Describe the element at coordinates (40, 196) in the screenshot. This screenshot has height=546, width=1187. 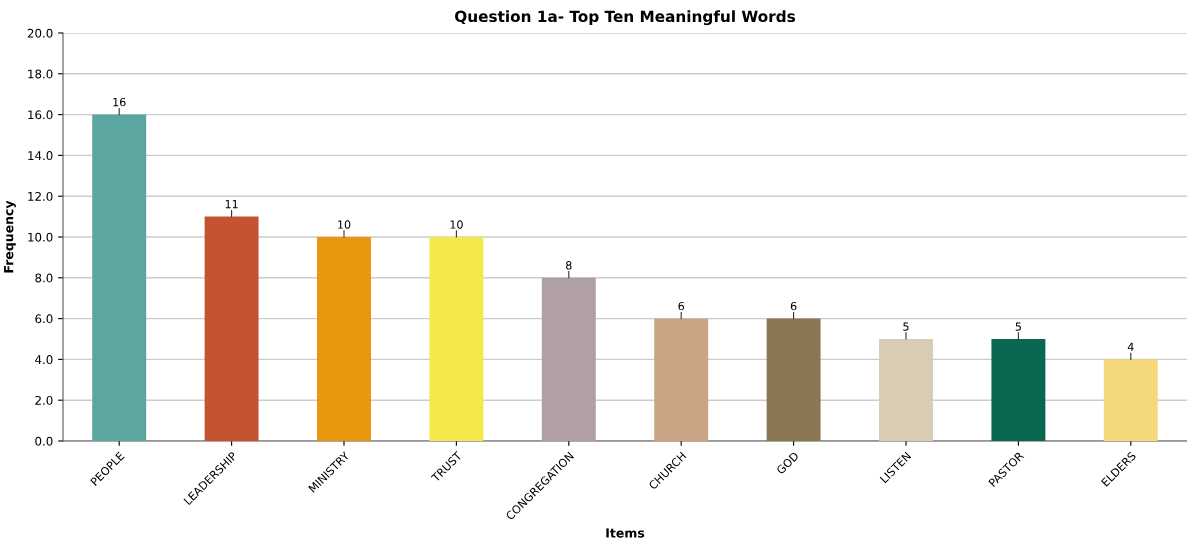
I see `y-tick-label: 12.0` at that location.